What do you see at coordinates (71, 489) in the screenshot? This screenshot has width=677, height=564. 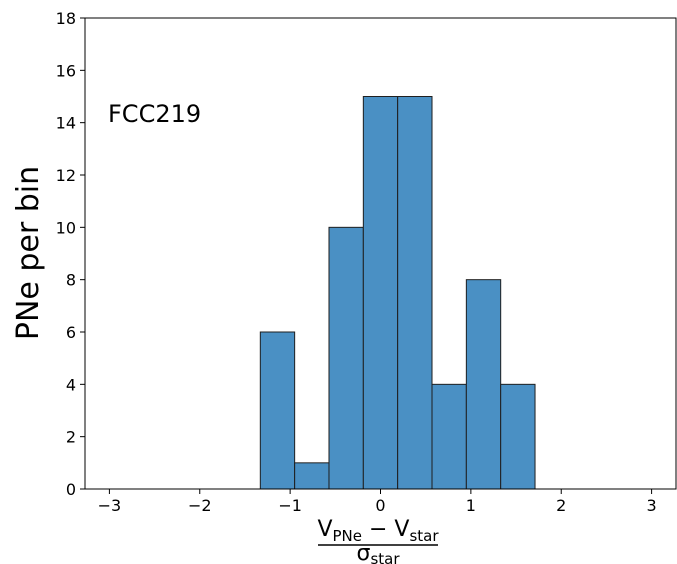 I see `y-tick-label: 0` at bounding box center [71, 489].